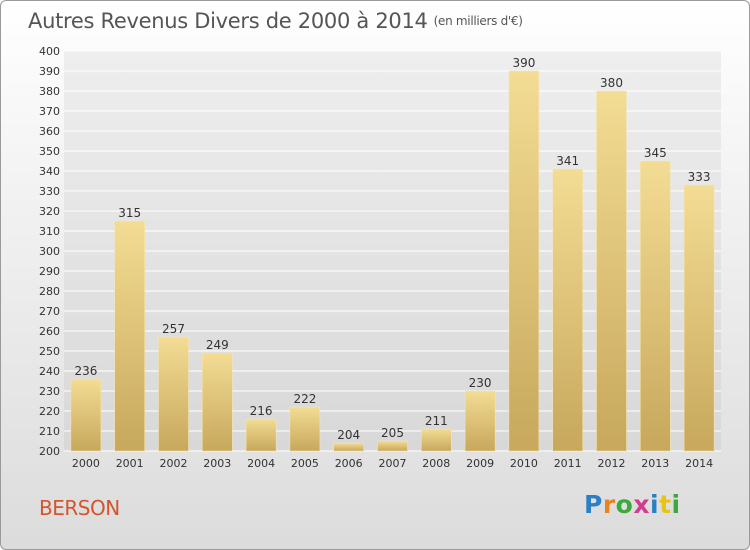 This screenshot has width=750, height=550. Describe the element at coordinates (49, 451) in the screenshot. I see `y-tick-label: 200` at that location.